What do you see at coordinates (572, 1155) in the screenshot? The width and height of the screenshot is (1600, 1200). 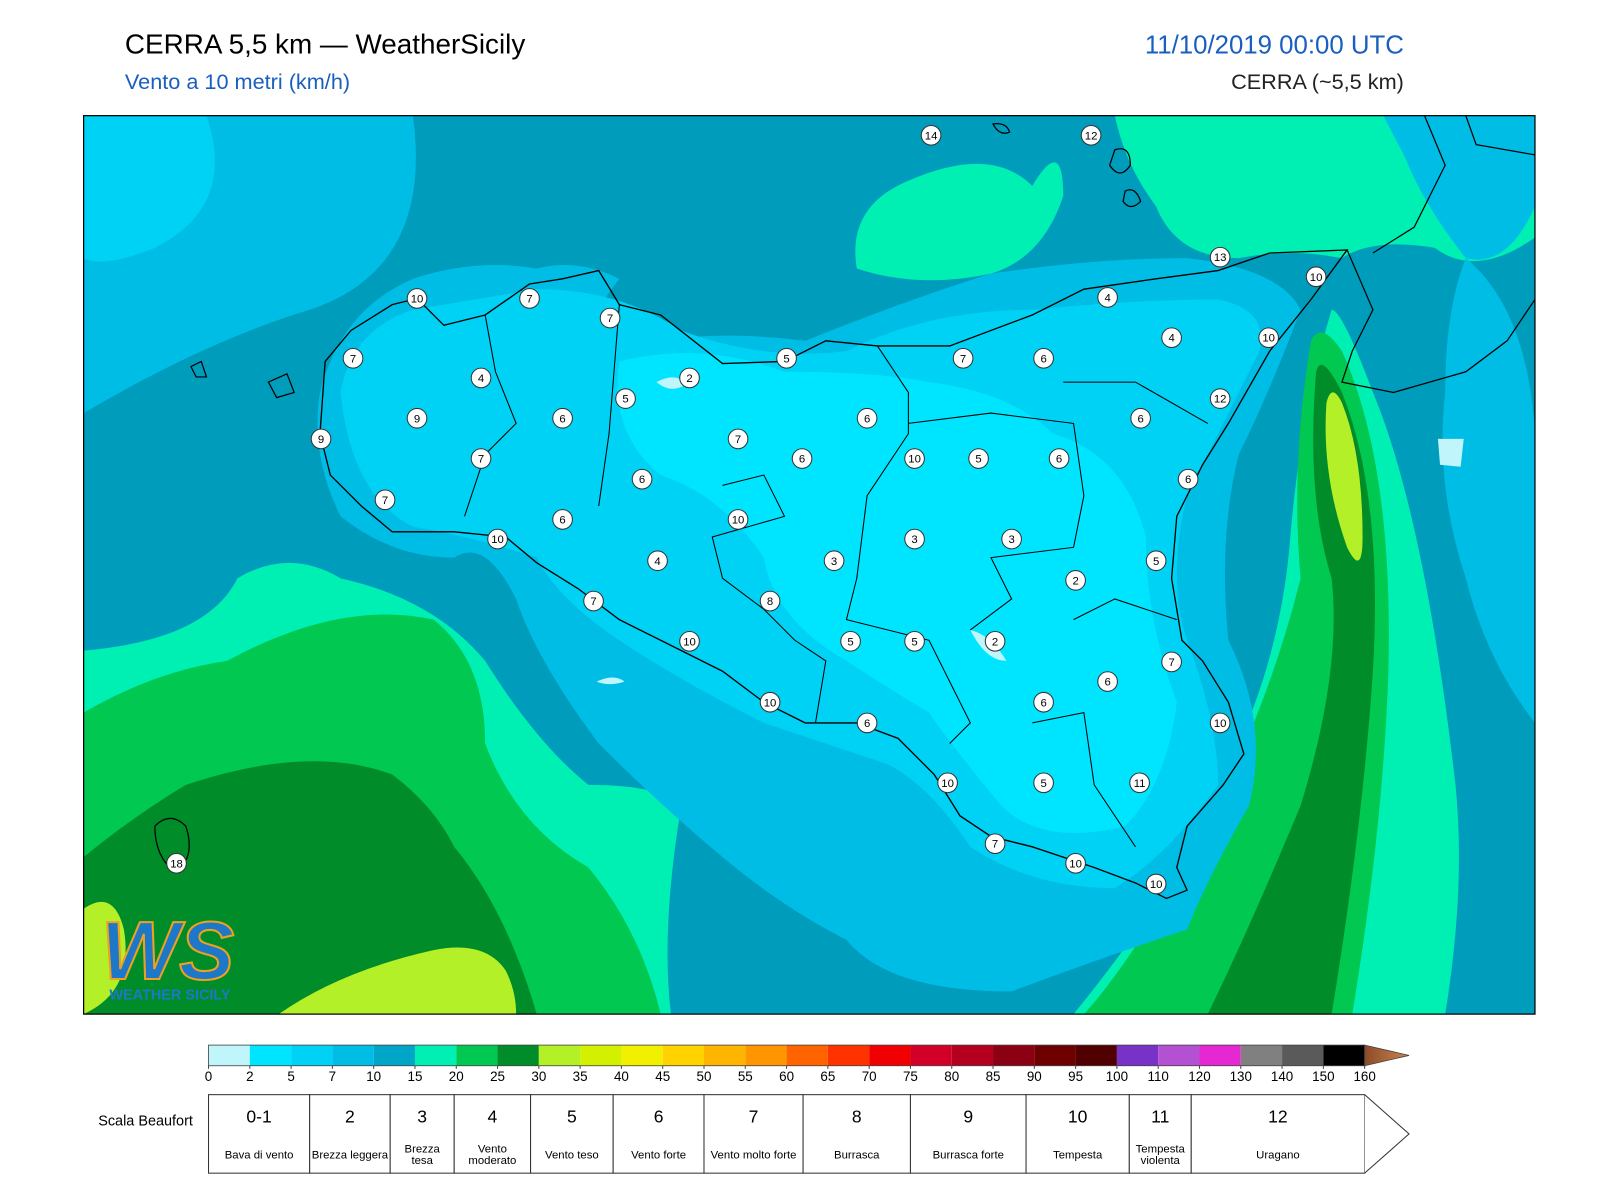 I see `beaufort-desc-wrap: Vento teso` at bounding box center [572, 1155].